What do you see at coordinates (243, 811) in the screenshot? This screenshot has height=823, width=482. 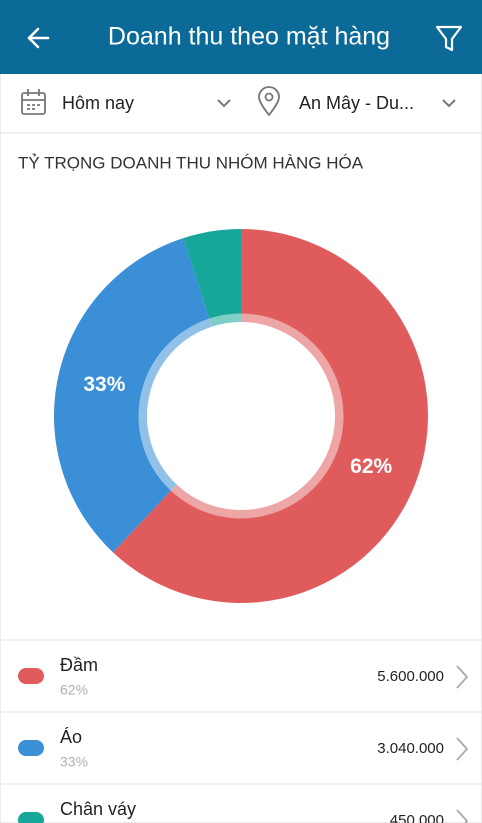 I see `legend-row: Chân váy 450.000` at bounding box center [243, 811].